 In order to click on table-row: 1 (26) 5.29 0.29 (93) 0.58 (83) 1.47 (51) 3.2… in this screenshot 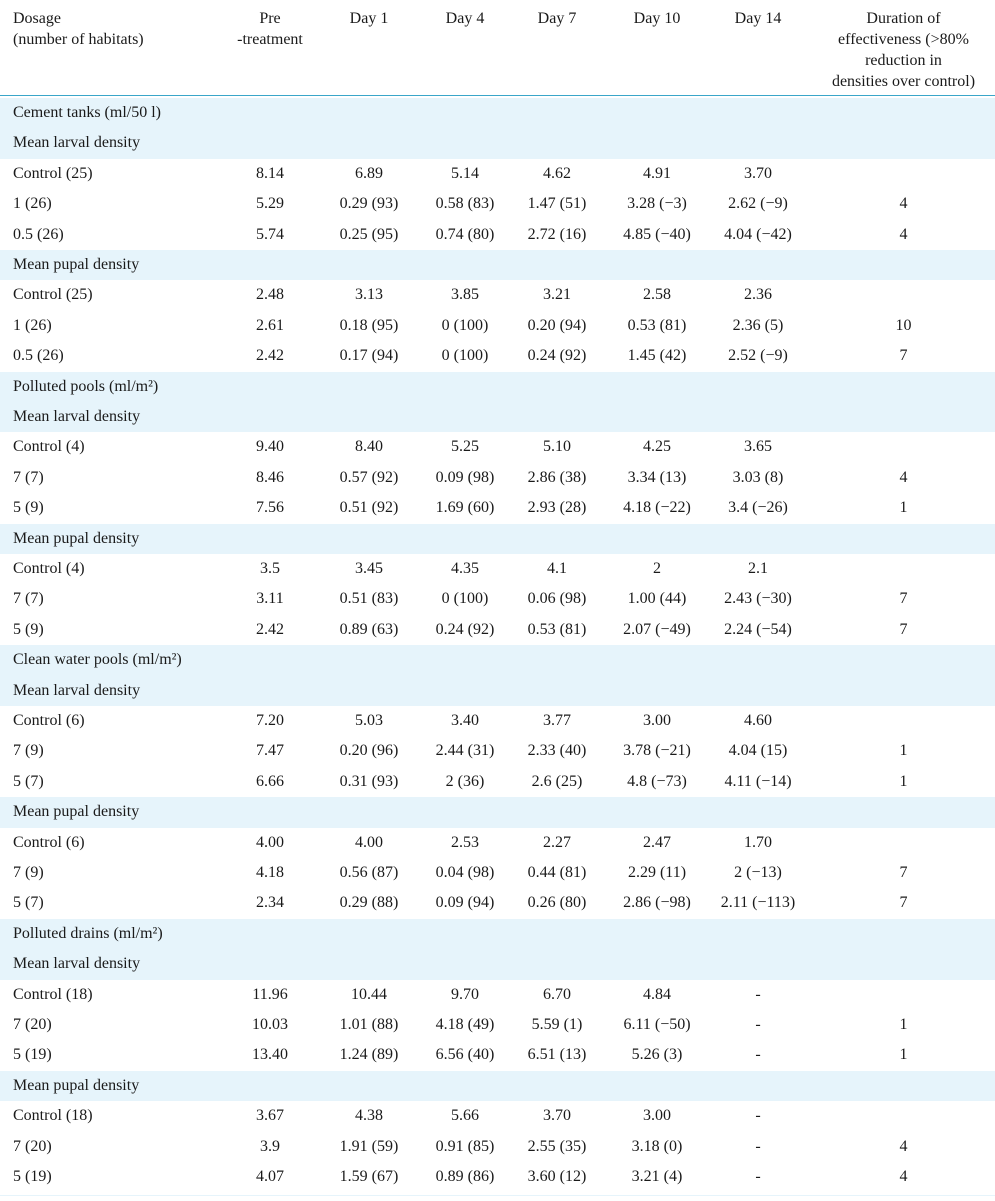, I will do `click(497, 204)`.